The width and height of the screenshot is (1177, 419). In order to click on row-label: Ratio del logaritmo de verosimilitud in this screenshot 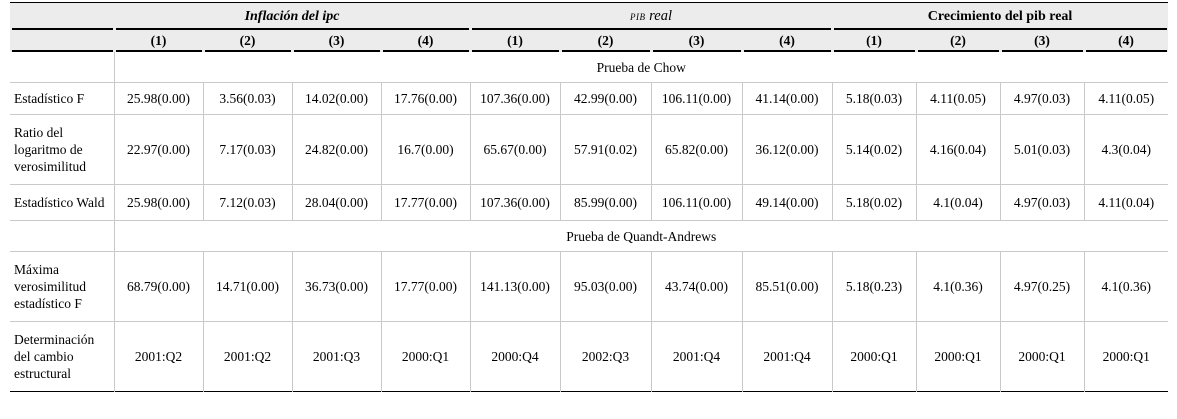, I will do `click(62, 149)`.